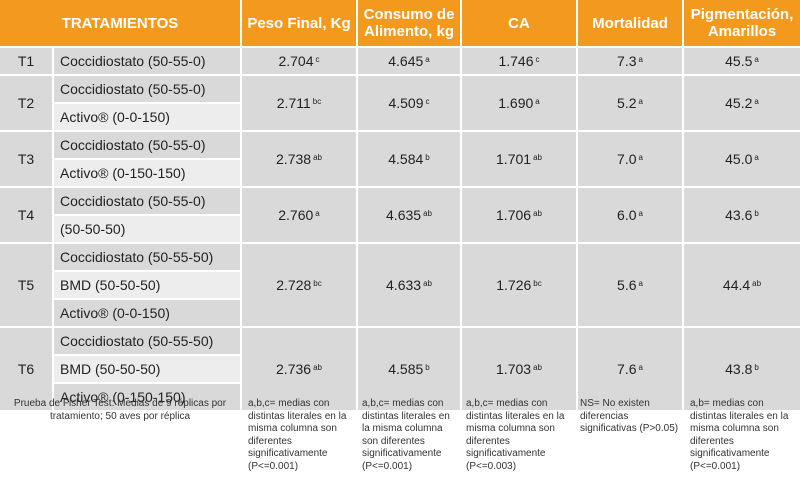 This screenshot has width=800, height=483. Describe the element at coordinates (627, 215) in the screenshot. I see `value-number: 6.0` at that location.